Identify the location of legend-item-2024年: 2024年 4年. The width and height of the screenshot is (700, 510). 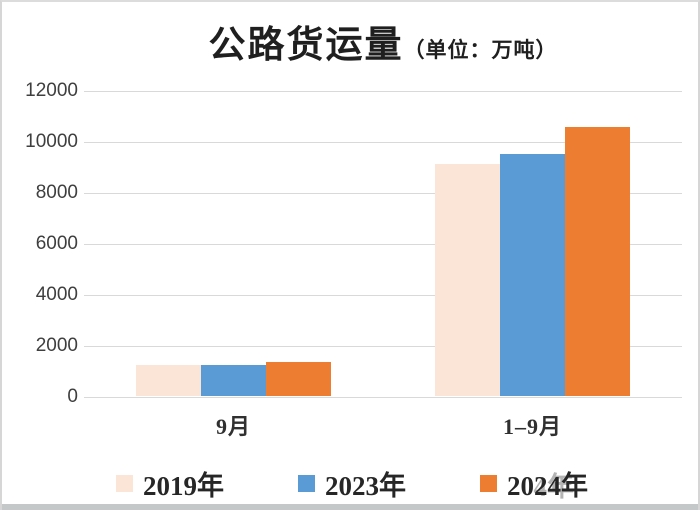
(534, 483).